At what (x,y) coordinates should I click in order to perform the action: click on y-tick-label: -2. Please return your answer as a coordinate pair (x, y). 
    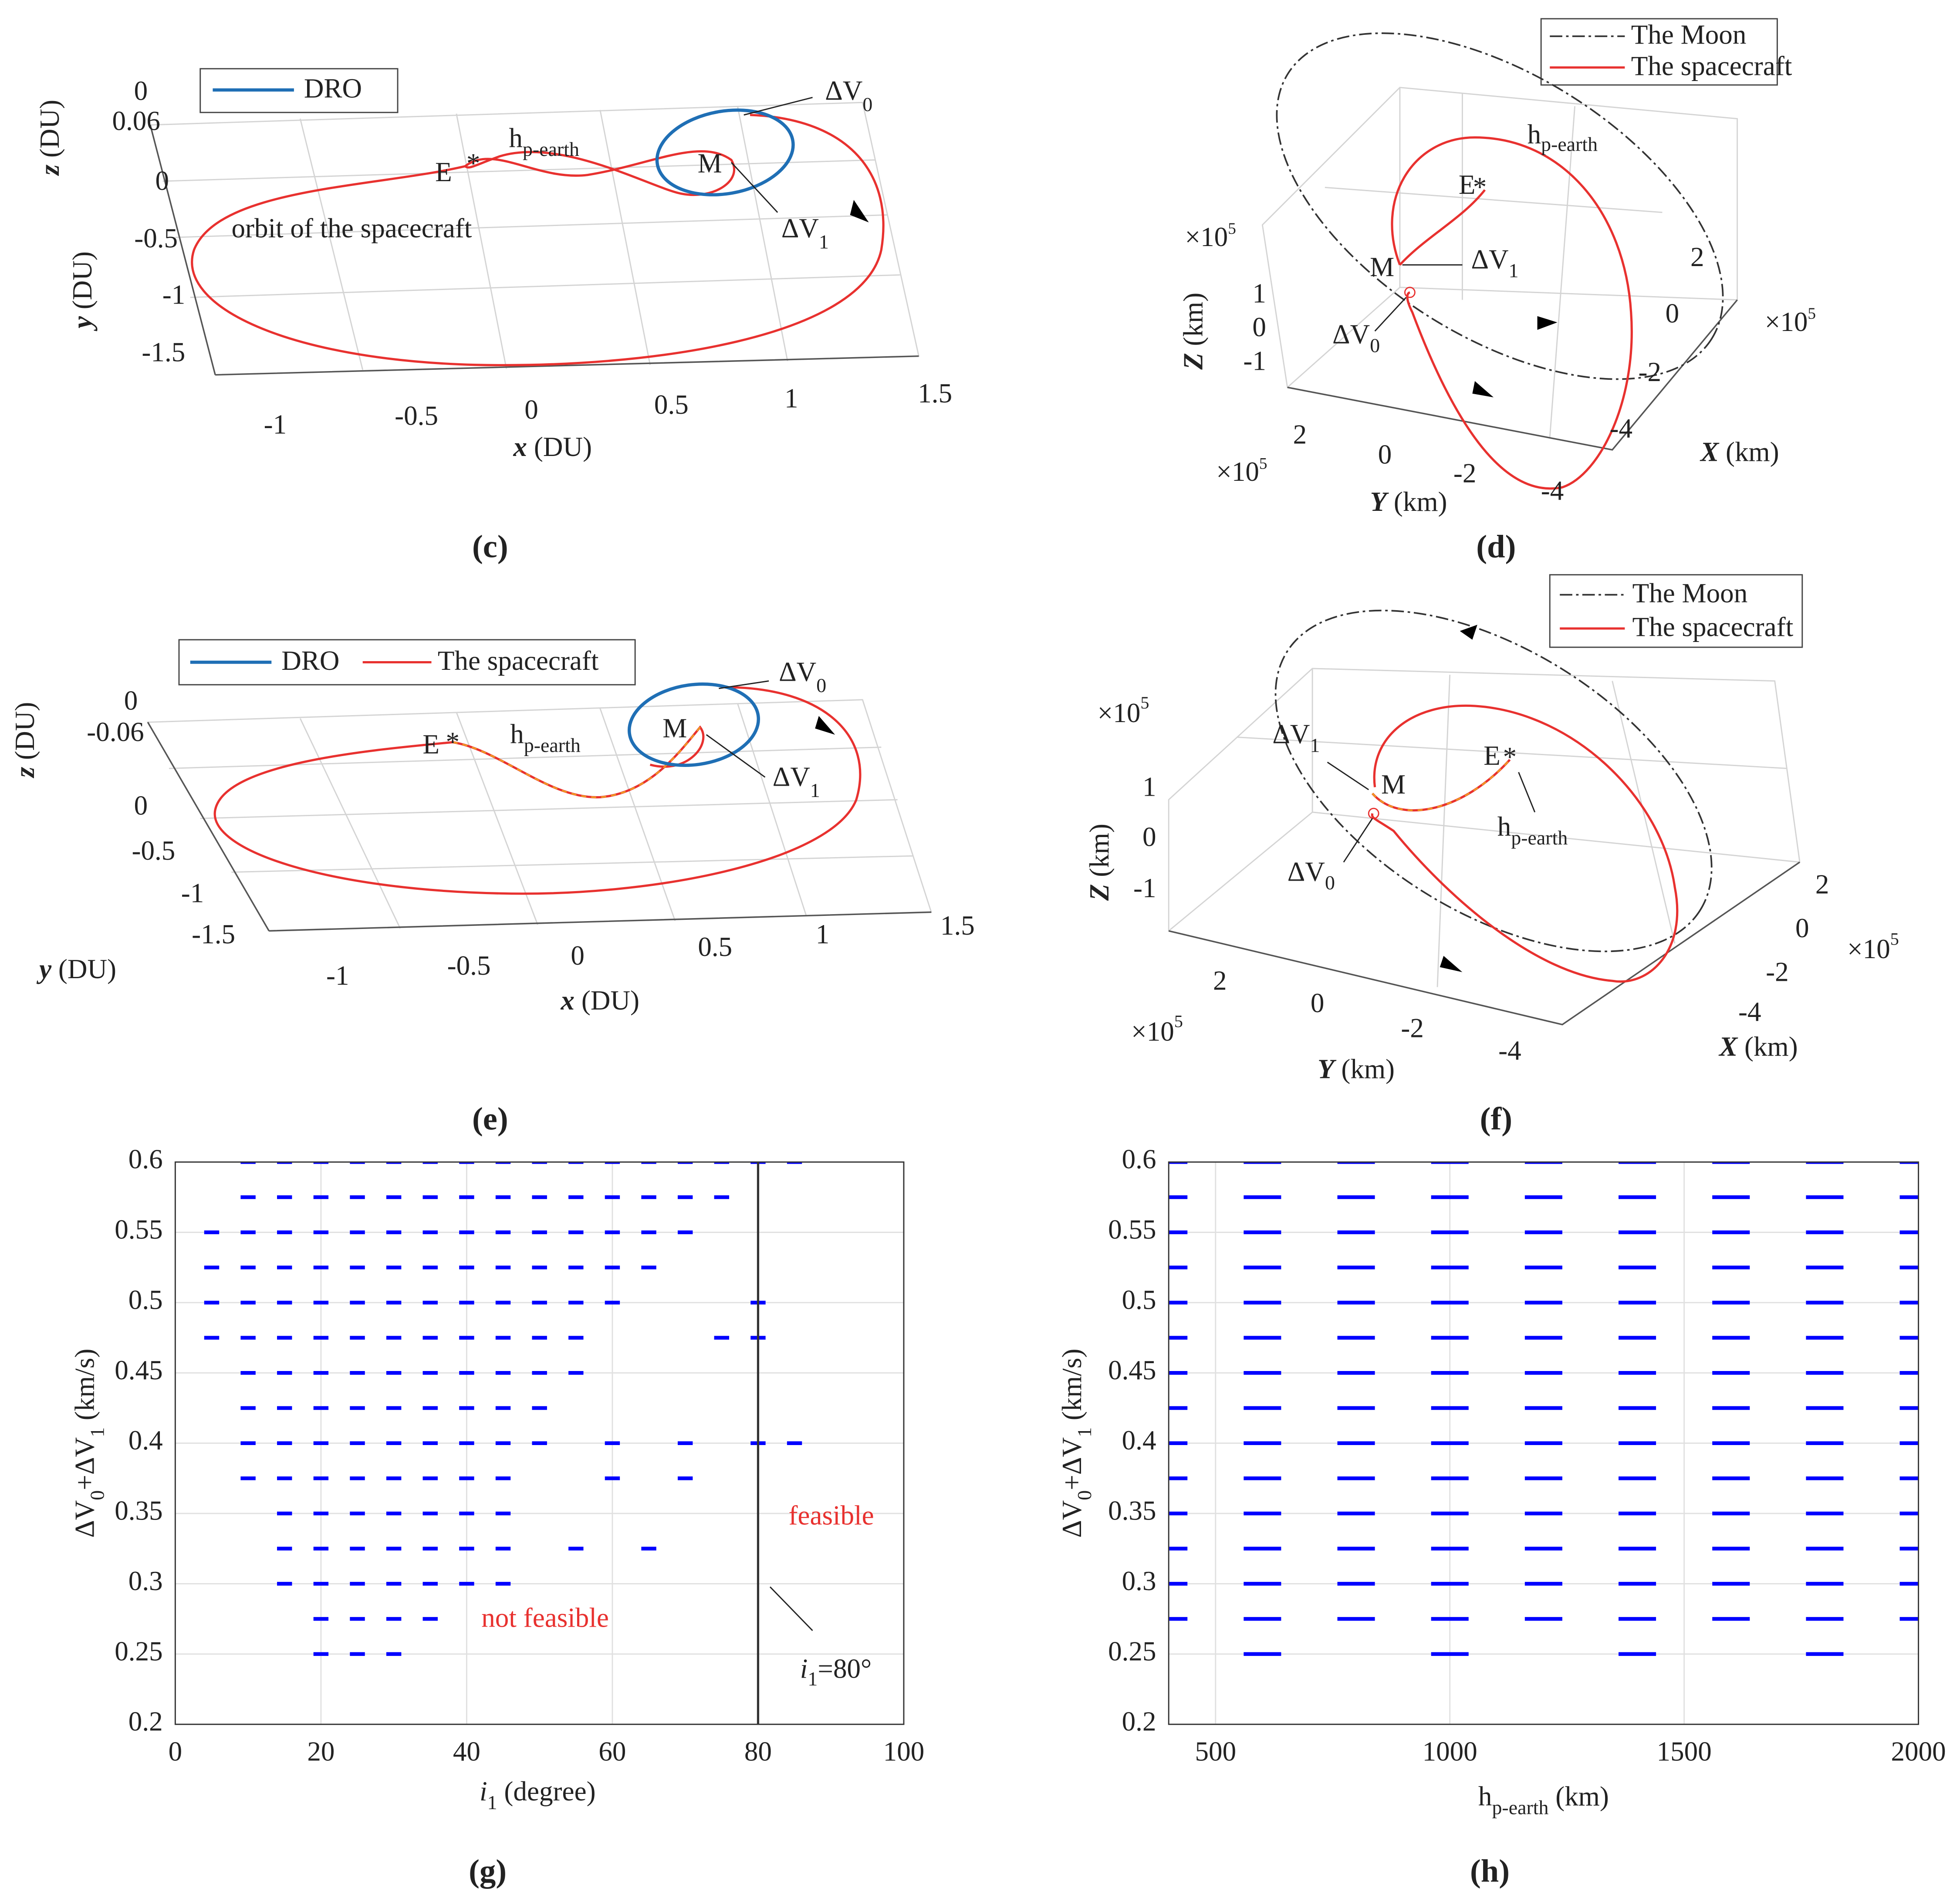
    Looking at the image, I should click on (1412, 1028).